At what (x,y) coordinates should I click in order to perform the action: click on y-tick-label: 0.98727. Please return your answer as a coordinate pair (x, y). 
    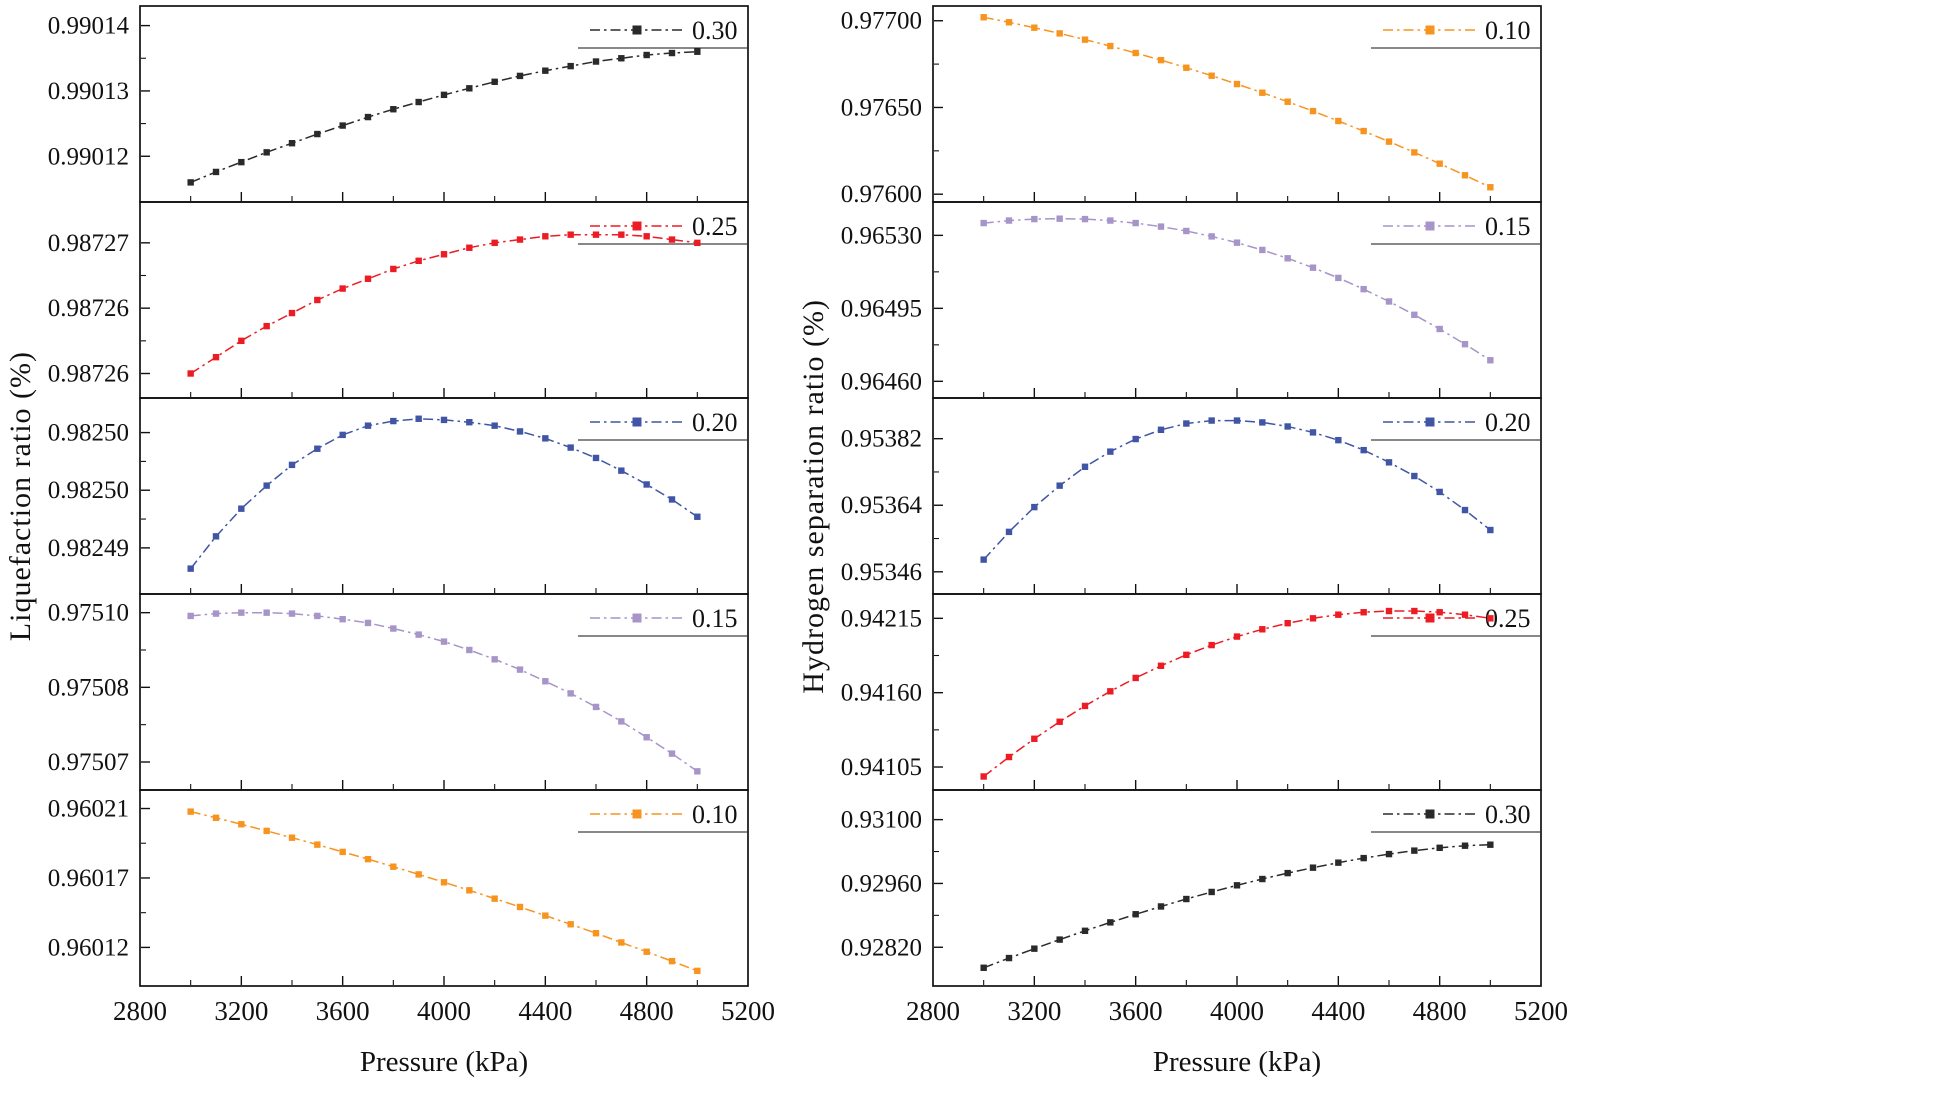
    Looking at the image, I should click on (88, 243).